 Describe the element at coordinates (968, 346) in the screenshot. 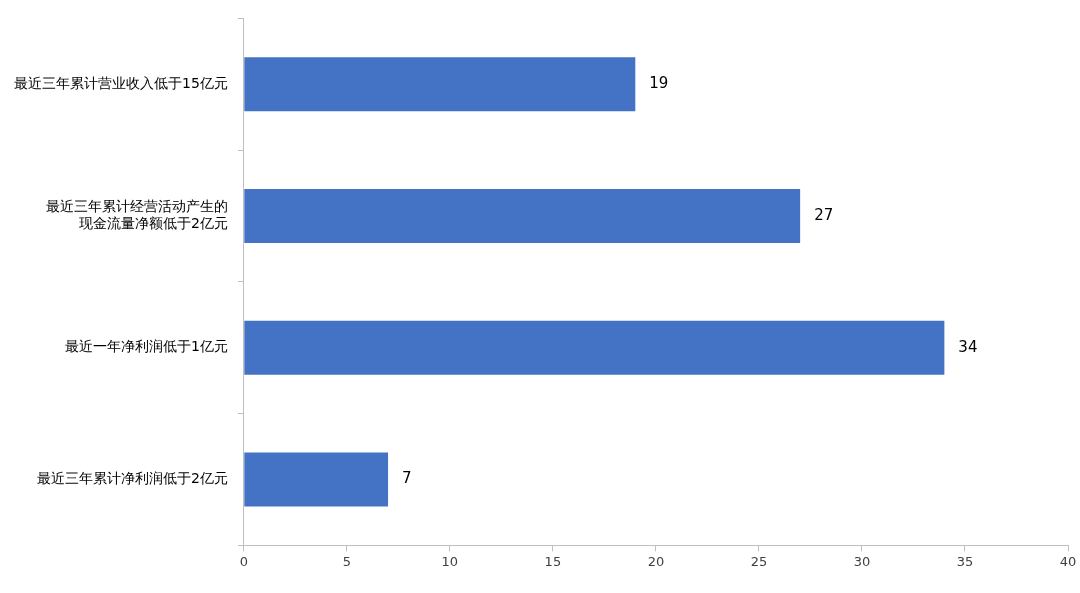

I see `data-label: 34` at that location.